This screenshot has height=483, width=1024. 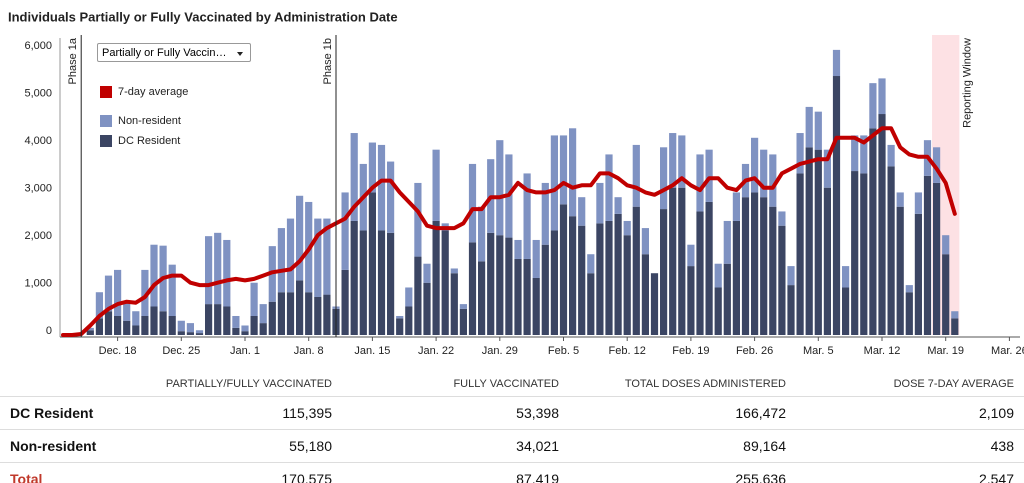 What do you see at coordinates (818, 351) in the screenshot?
I see `x-tick-label: Mar. 5` at bounding box center [818, 351].